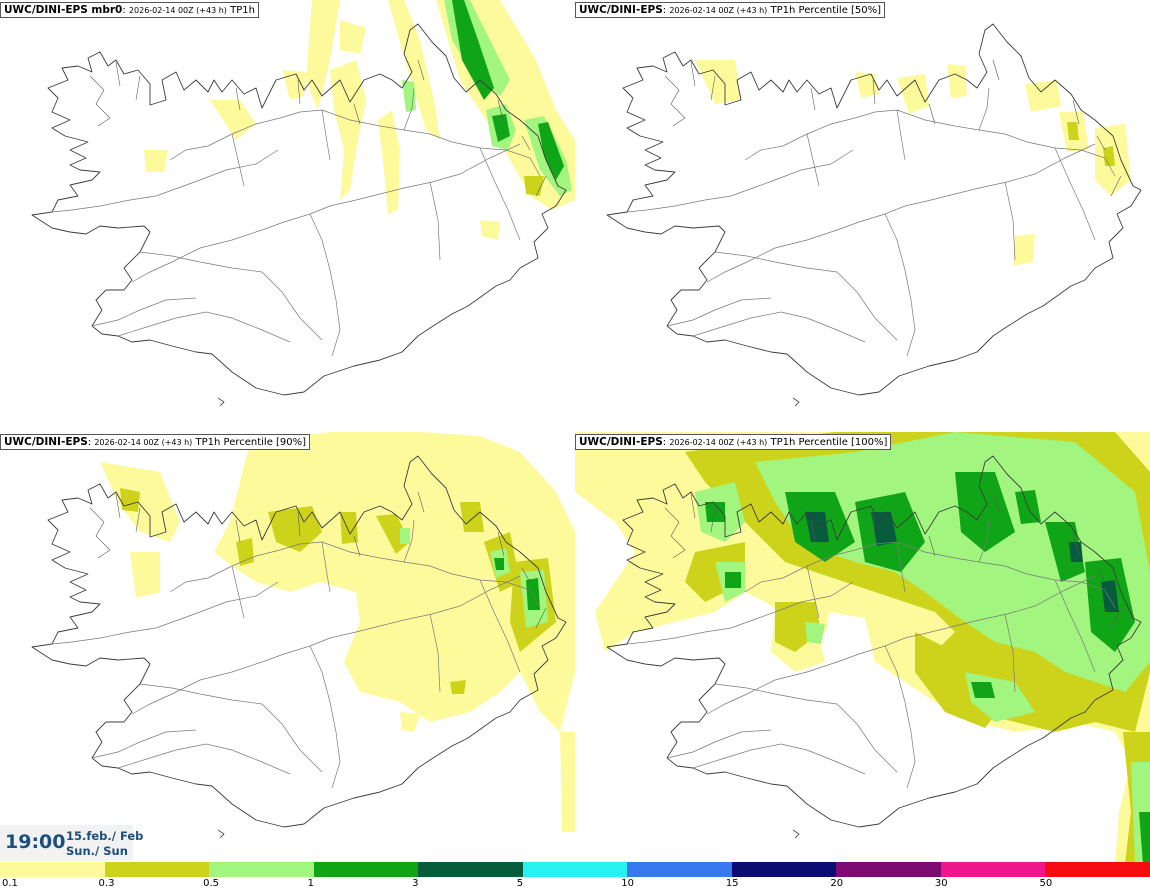 Image resolution: width=1150 pixels, height=891 pixels. I want to click on legend-label: 1, so click(310, 883).